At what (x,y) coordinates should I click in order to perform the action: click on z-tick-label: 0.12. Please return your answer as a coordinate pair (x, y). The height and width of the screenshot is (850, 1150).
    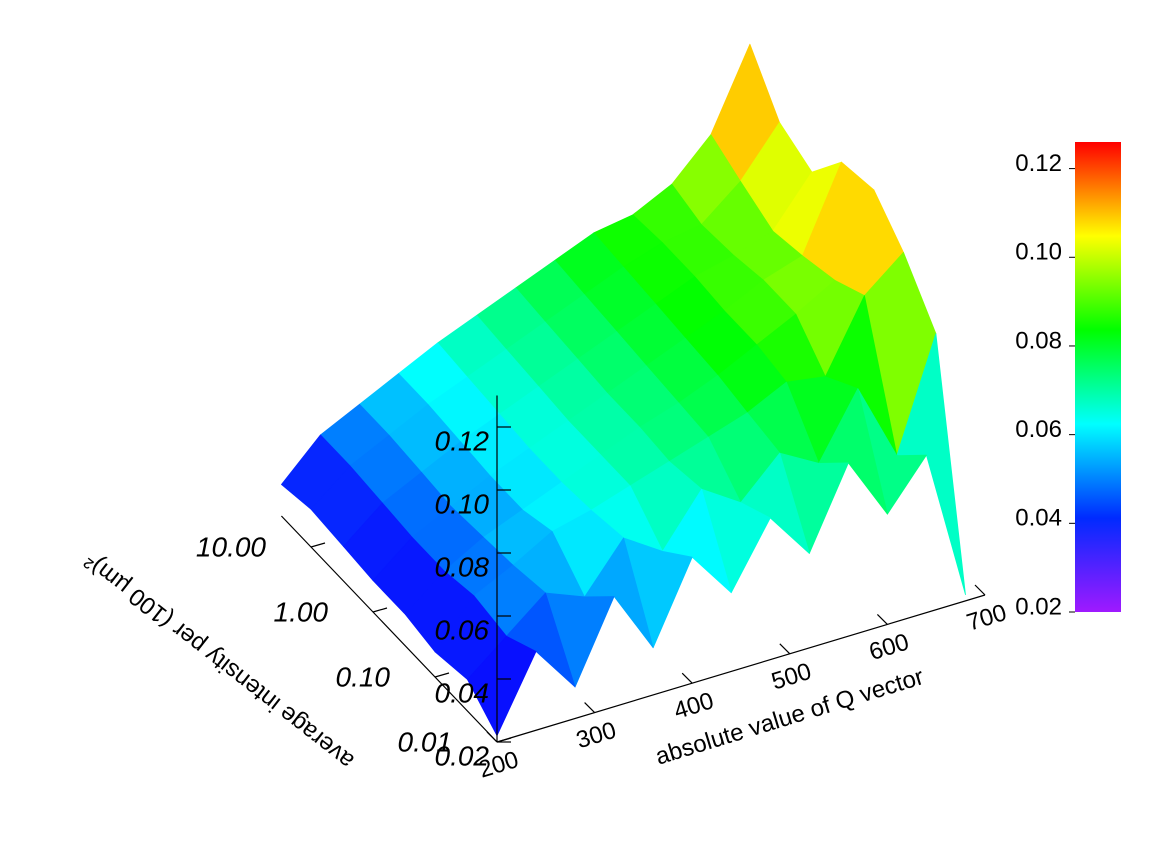
    Looking at the image, I should click on (462, 440).